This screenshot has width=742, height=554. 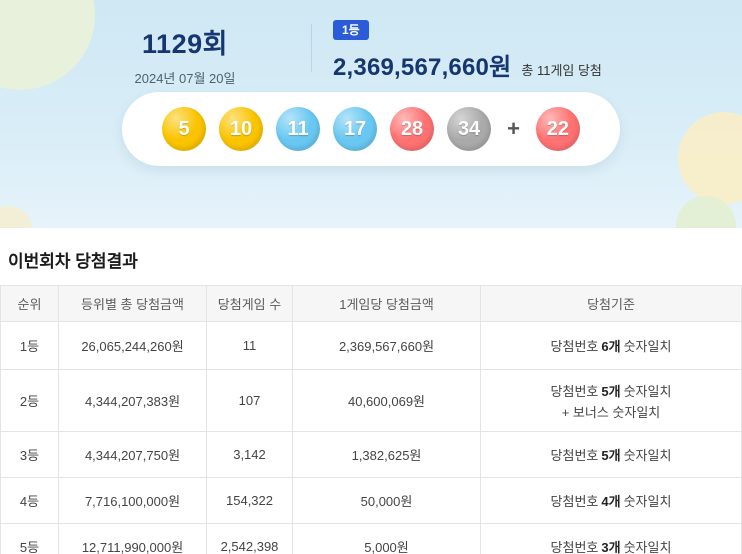 What do you see at coordinates (249, 400) in the screenshot?
I see `game-count-cell: 107` at bounding box center [249, 400].